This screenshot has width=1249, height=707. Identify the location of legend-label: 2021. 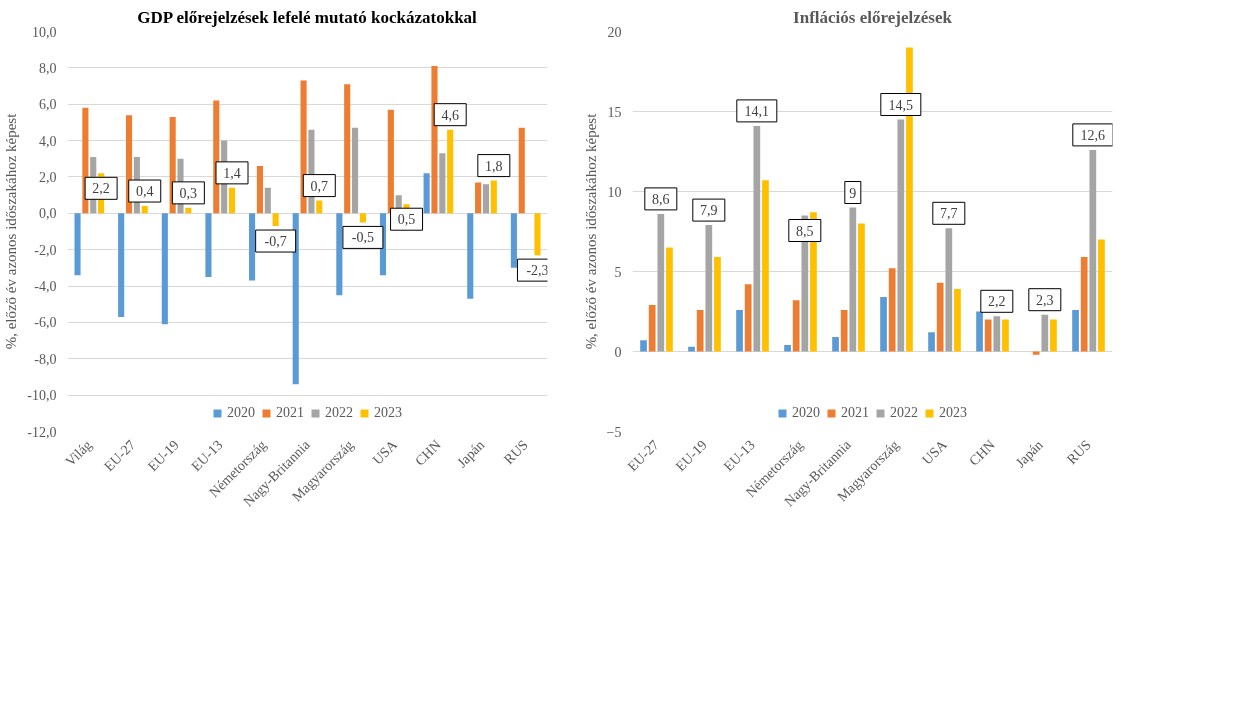
(855, 413).